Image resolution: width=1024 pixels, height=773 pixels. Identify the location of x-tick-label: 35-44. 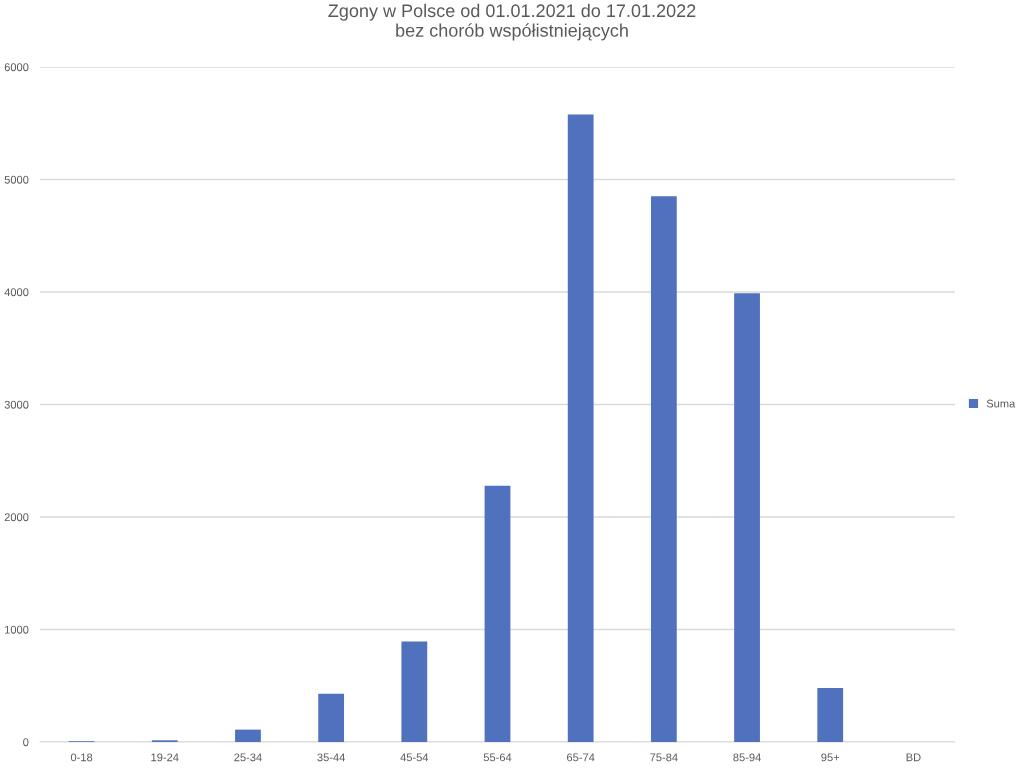
(331, 757).